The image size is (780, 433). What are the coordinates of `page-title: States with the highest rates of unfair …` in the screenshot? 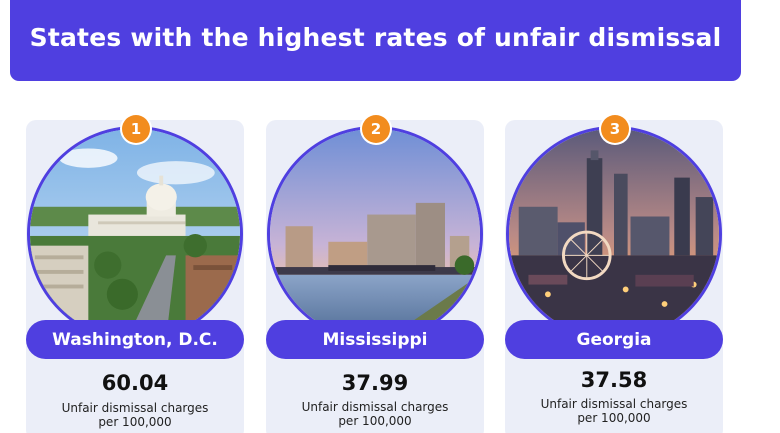 It's located at (375, 37).